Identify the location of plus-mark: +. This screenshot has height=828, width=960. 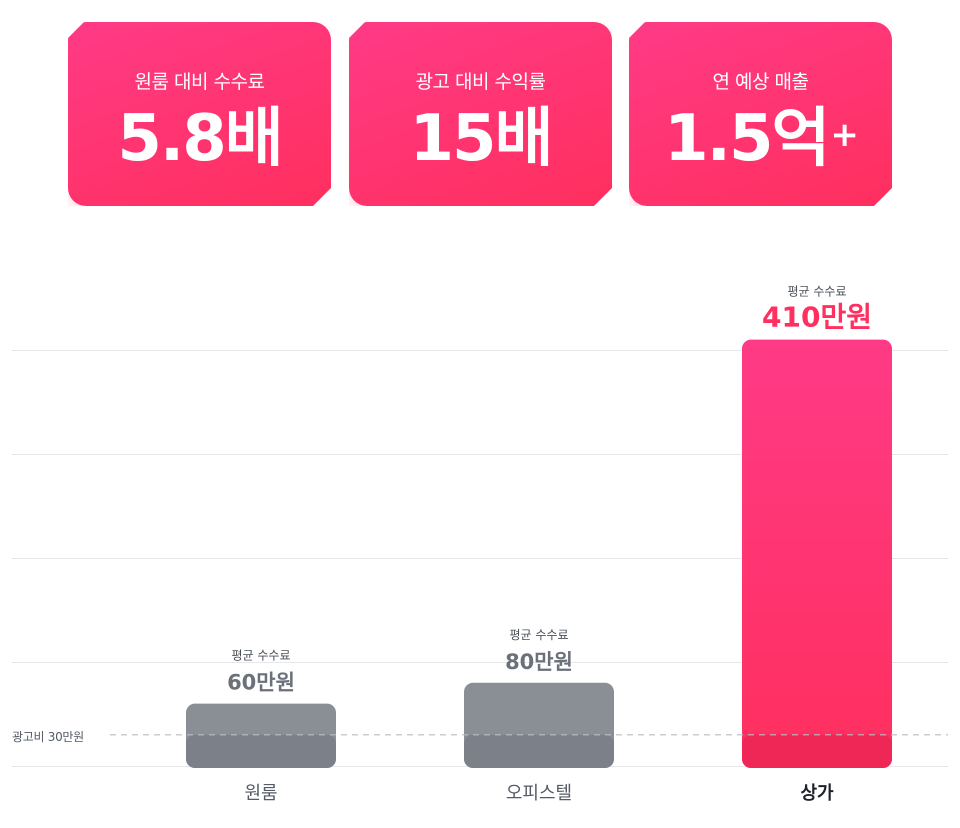
(843, 135).